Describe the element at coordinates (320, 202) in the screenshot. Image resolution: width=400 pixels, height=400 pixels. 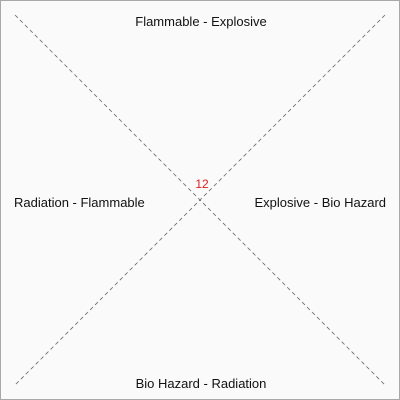
I see `quadrant-label-right: Explosive - Bio Hazard` at that location.